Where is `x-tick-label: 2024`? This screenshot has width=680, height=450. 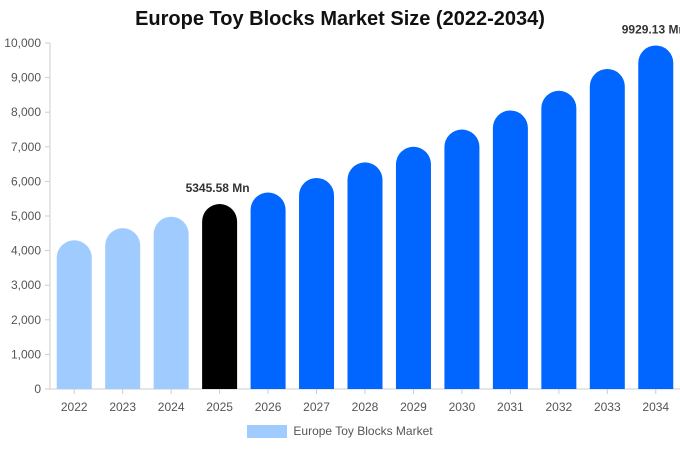 x-tick-label: 2024 is located at coordinates (171, 407).